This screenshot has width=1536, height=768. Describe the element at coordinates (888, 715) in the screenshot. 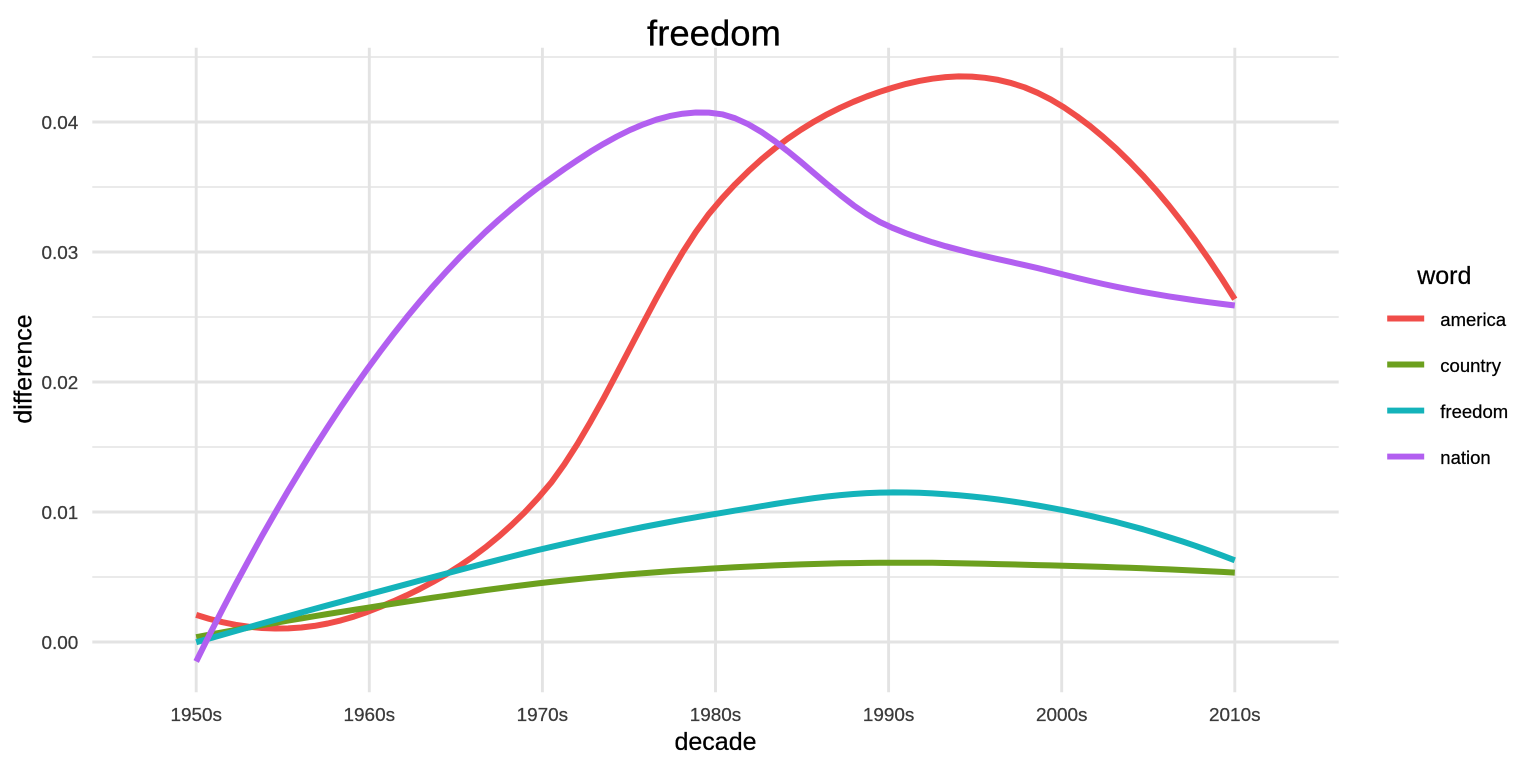

I see `svg-text: 1990s` at that location.